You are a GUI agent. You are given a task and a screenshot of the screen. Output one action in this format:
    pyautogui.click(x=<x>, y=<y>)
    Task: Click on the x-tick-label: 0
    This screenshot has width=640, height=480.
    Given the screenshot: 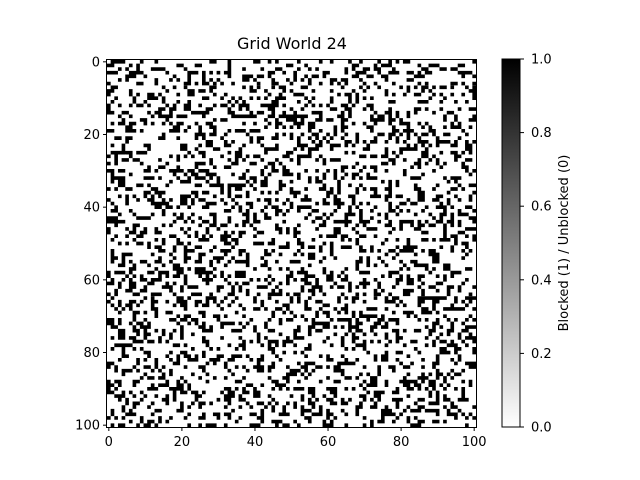 What is the action you would take?
    pyautogui.click(x=109, y=442)
    